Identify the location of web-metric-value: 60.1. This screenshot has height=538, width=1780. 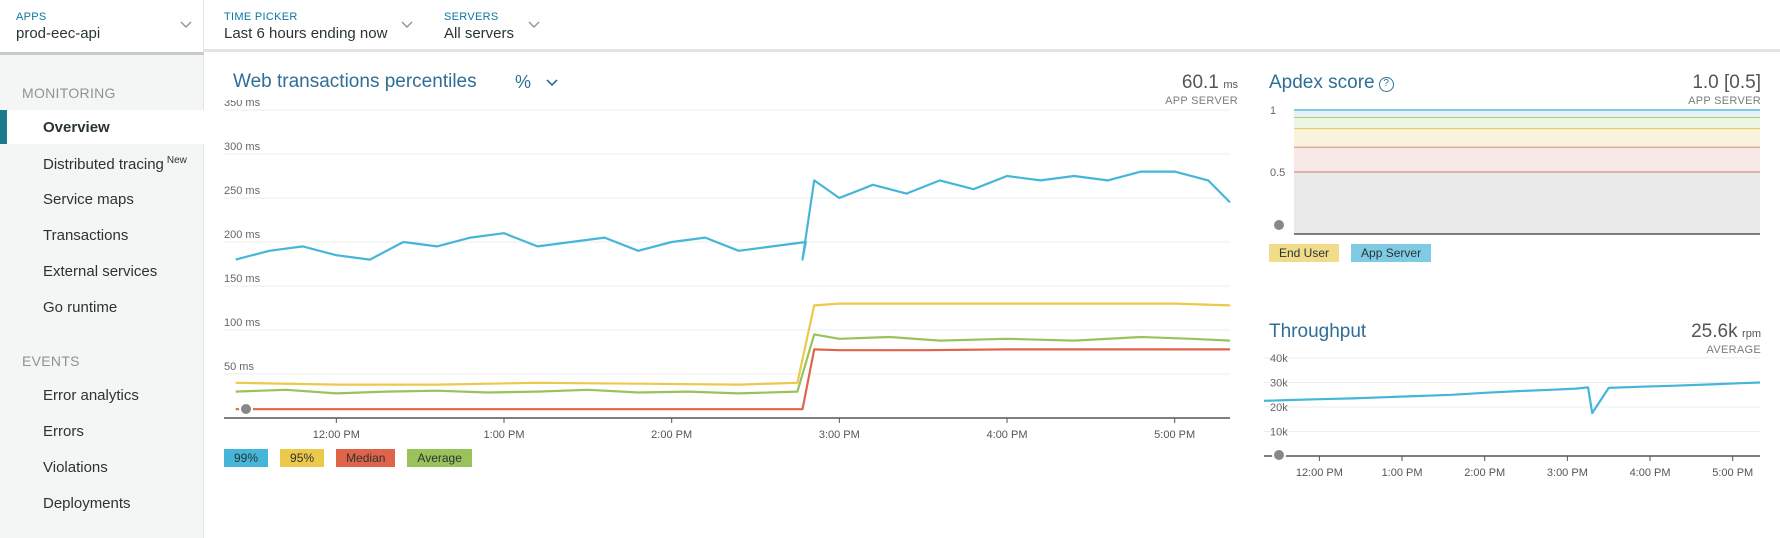
(1200, 82).